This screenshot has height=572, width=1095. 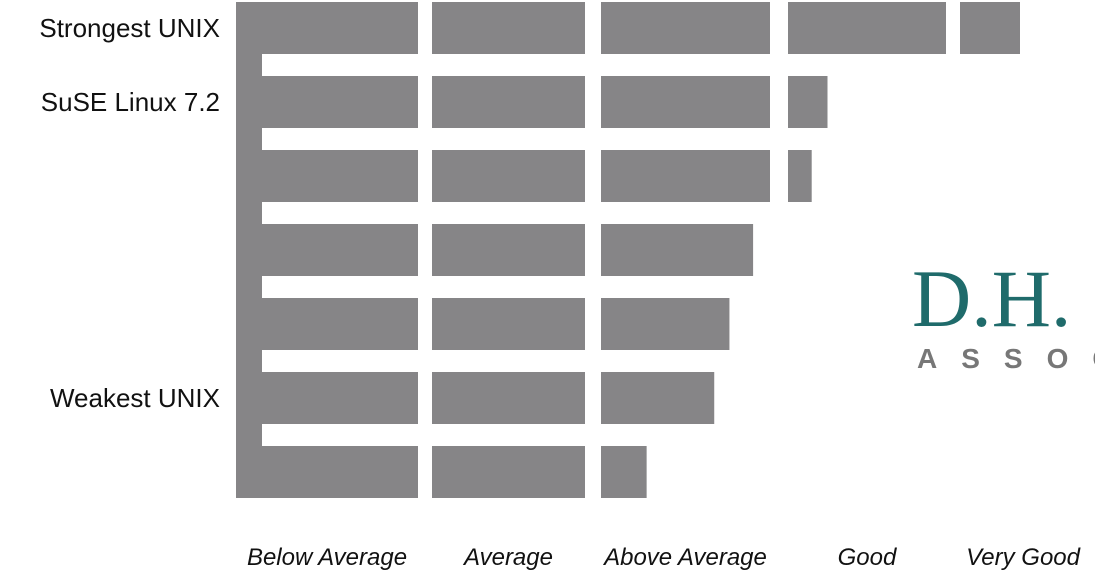 What do you see at coordinates (327, 557) in the screenshot?
I see `category-label: Below Average` at bounding box center [327, 557].